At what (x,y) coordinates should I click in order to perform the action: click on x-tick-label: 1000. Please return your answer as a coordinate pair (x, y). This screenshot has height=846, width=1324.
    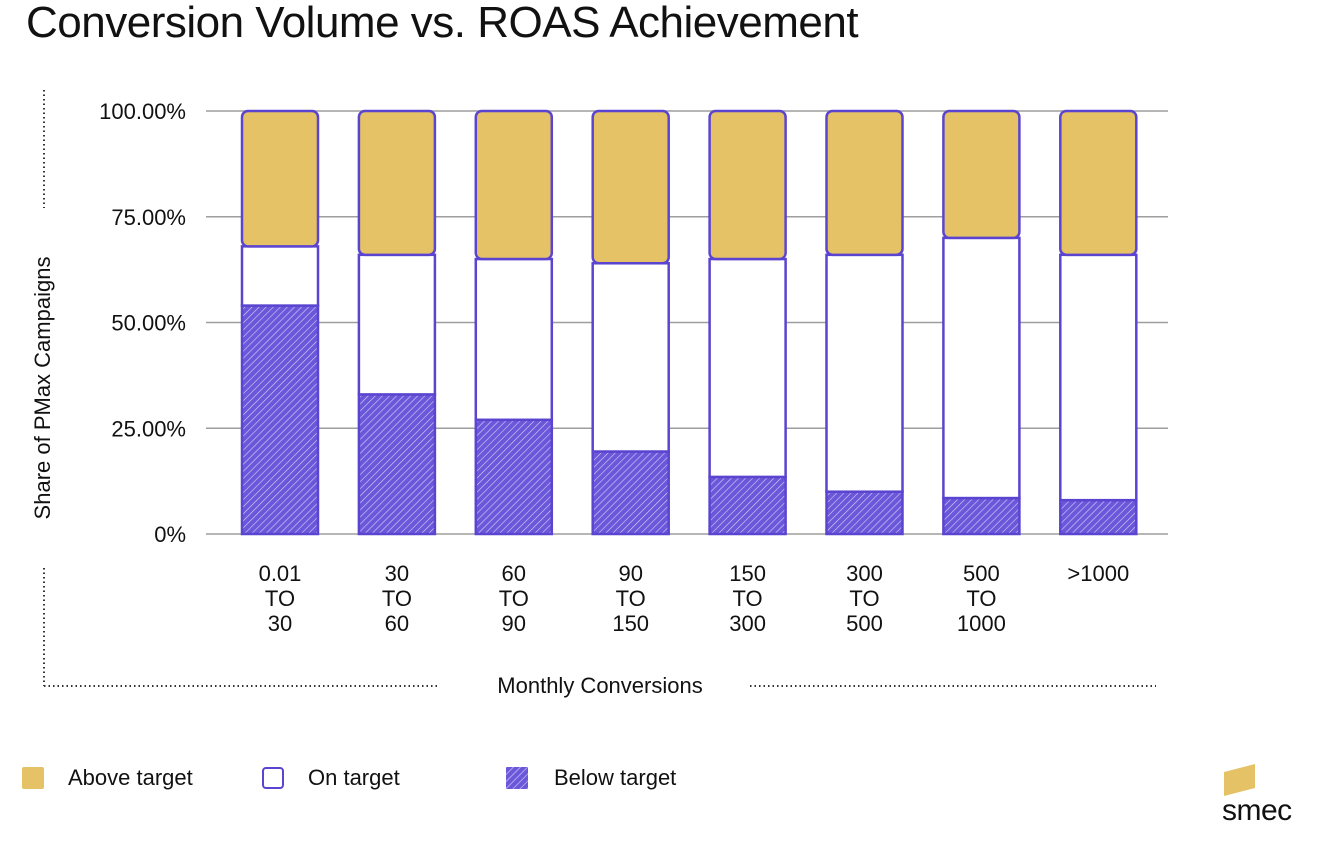
    Looking at the image, I should click on (981, 623).